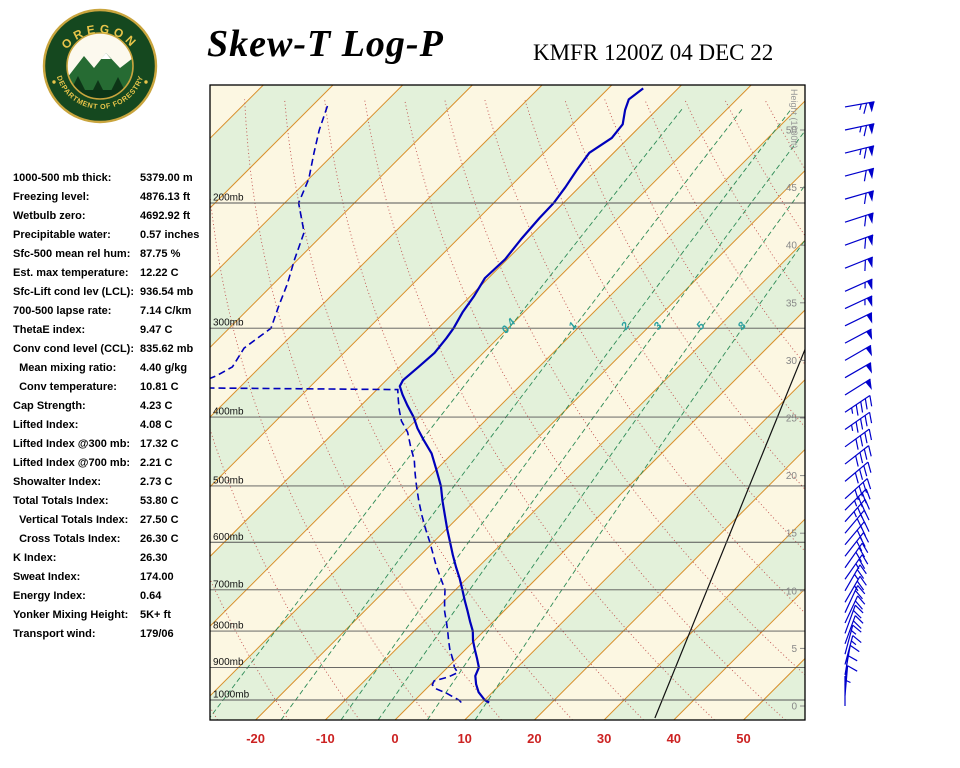  I want to click on index-value: 174.00, so click(157, 577).